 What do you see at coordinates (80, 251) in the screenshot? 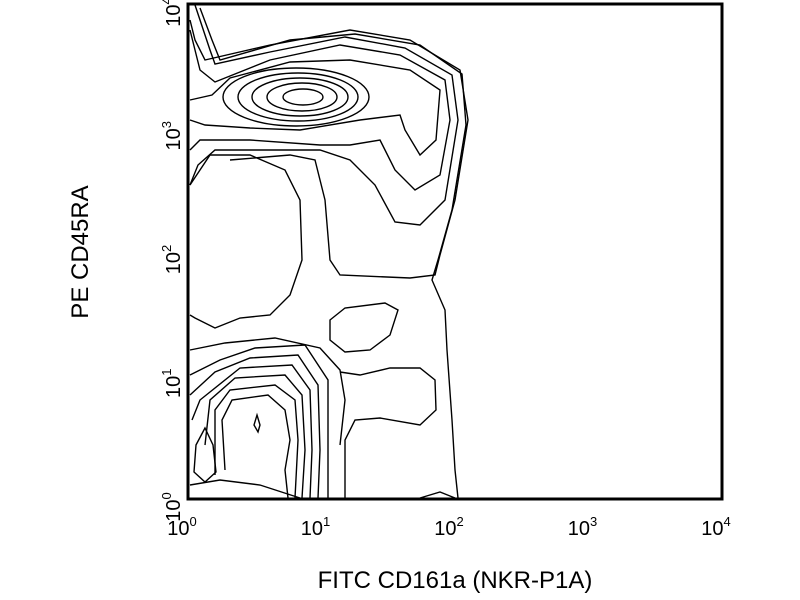
I see `y-axis-label: PE CD45RA` at bounding box center [80, 251].